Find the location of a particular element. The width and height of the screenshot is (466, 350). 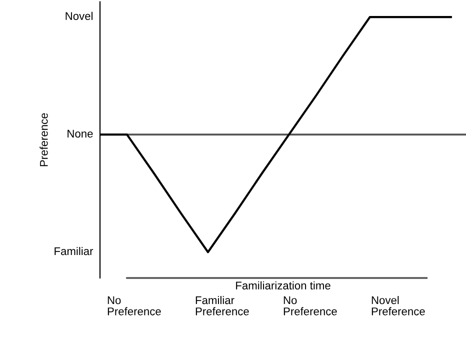

text: Novel is located at coordinates (79, 16).